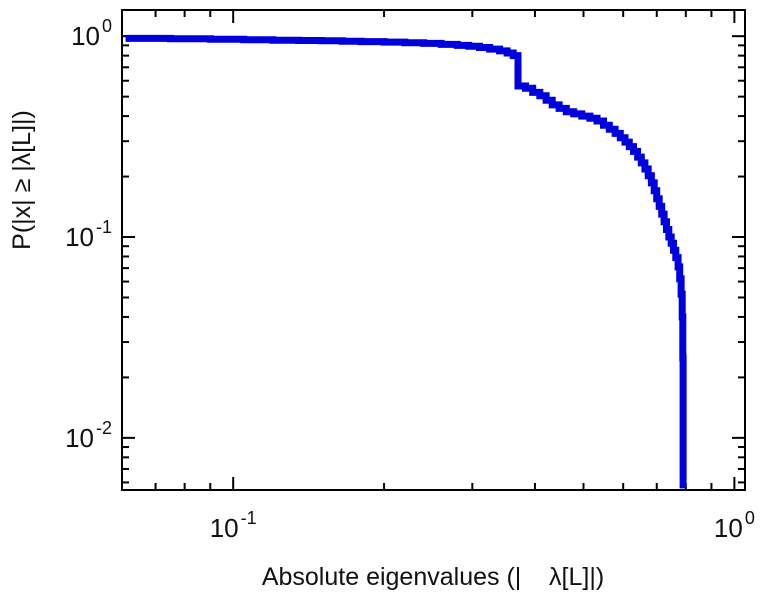 The width and height of the screenshot is (775, 600). What do you see at coordinates (88, 234) in the screenshot?
I see `y-tick-label: 10 -1` at bounding box center [88, 234].